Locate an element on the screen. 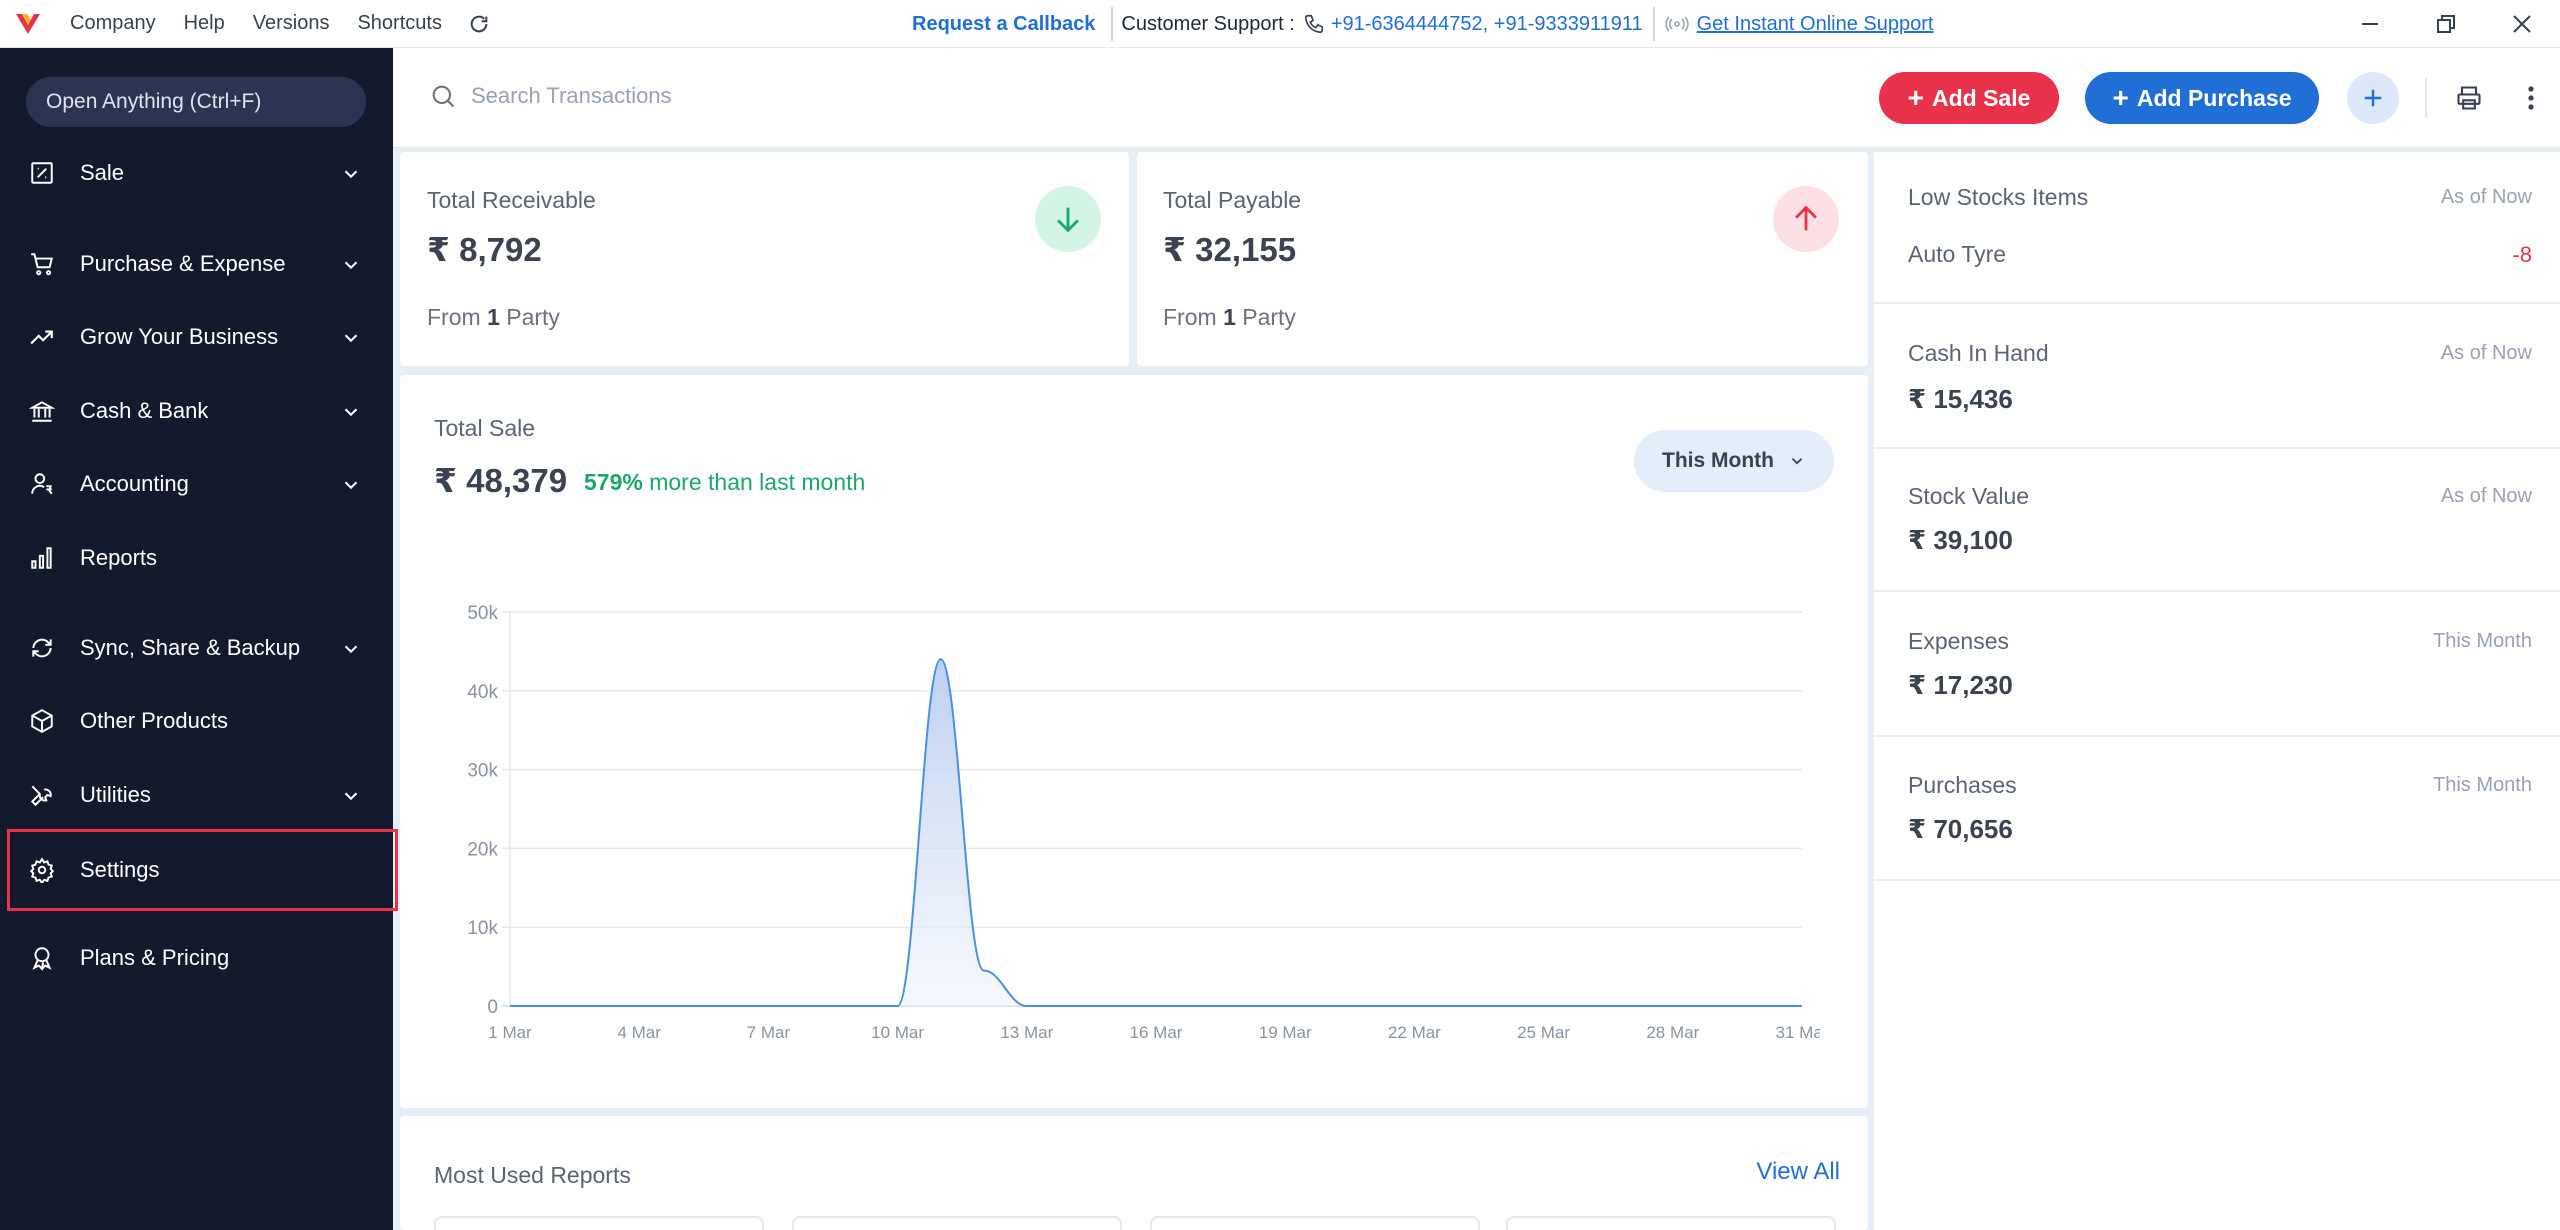  sale-area is located at coordinates (1156, 832).